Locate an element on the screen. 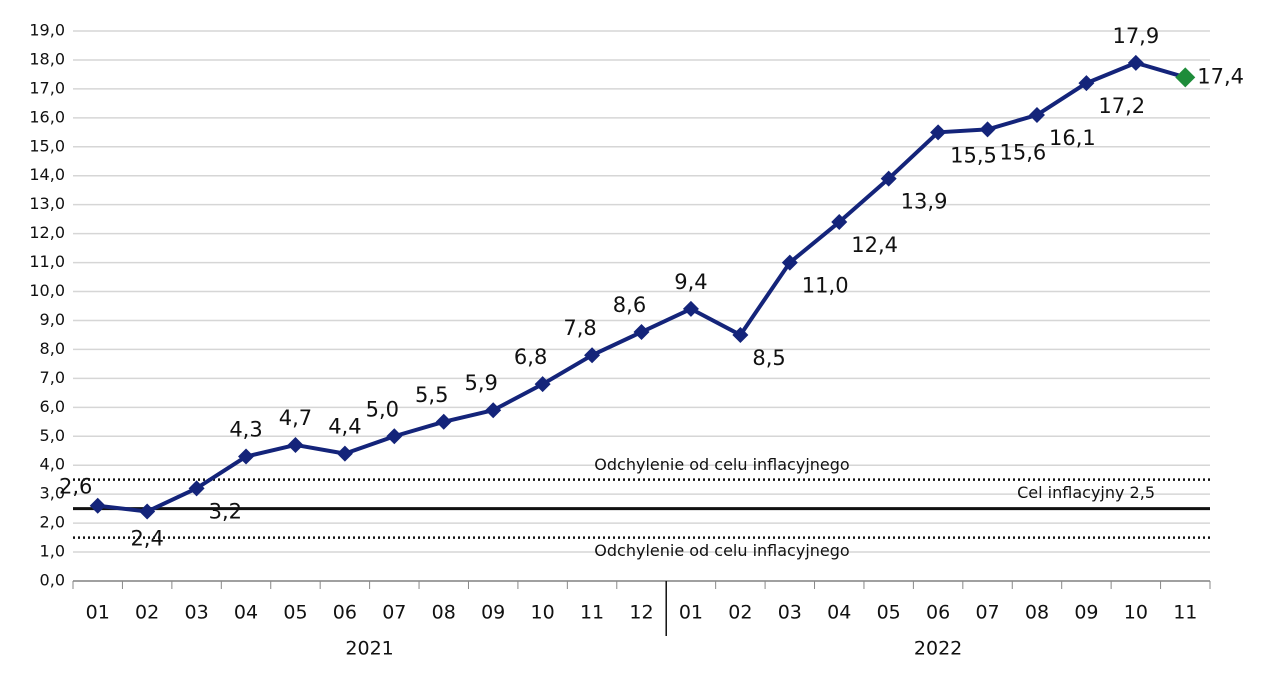 The width and height of the screenshot is (1263, 682). data-label: 15,5 is located at coordinates (973, 155).